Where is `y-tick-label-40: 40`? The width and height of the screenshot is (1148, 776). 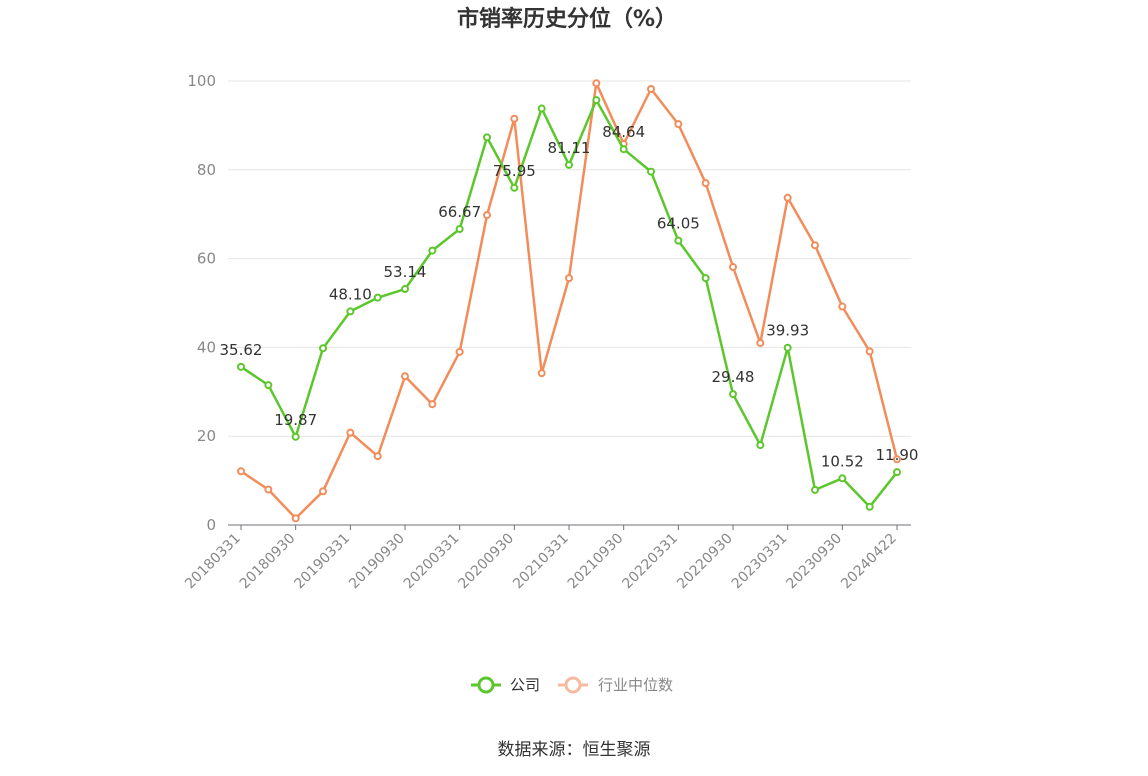 y-tick-label-40: 40 is located at coordinates (206, 347).